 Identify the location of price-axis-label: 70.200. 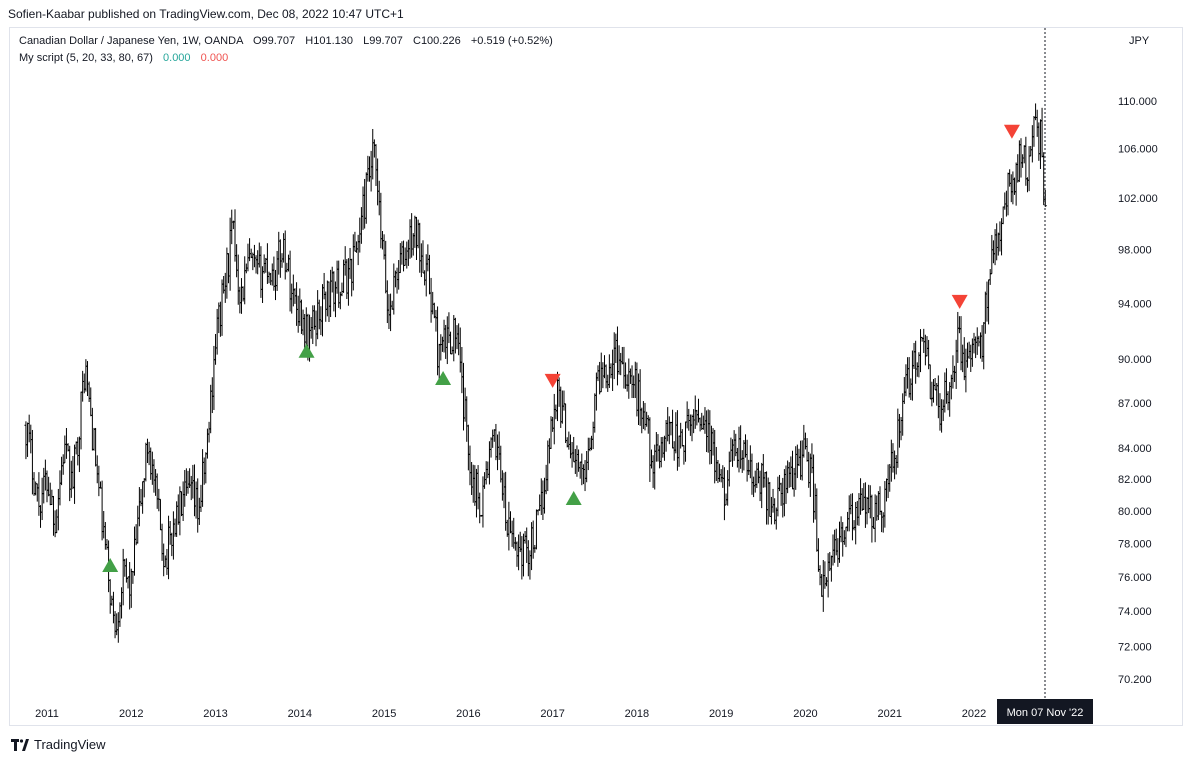
(1135, 680).